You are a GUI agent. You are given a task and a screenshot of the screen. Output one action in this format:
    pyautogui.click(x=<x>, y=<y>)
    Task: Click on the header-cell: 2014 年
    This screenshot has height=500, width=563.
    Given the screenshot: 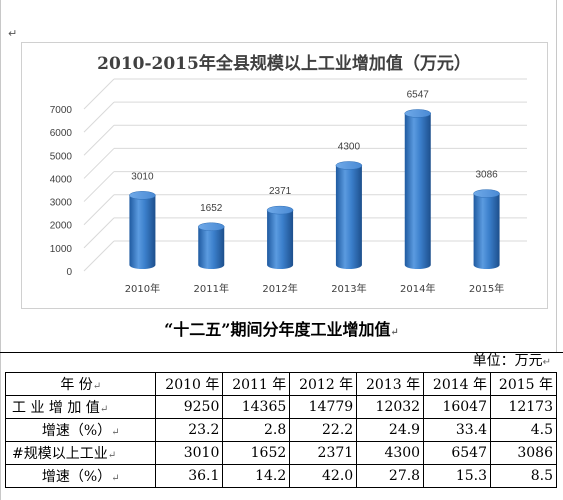 What is the action you would take?
    pyautogui.click(x=457, y=384)
    